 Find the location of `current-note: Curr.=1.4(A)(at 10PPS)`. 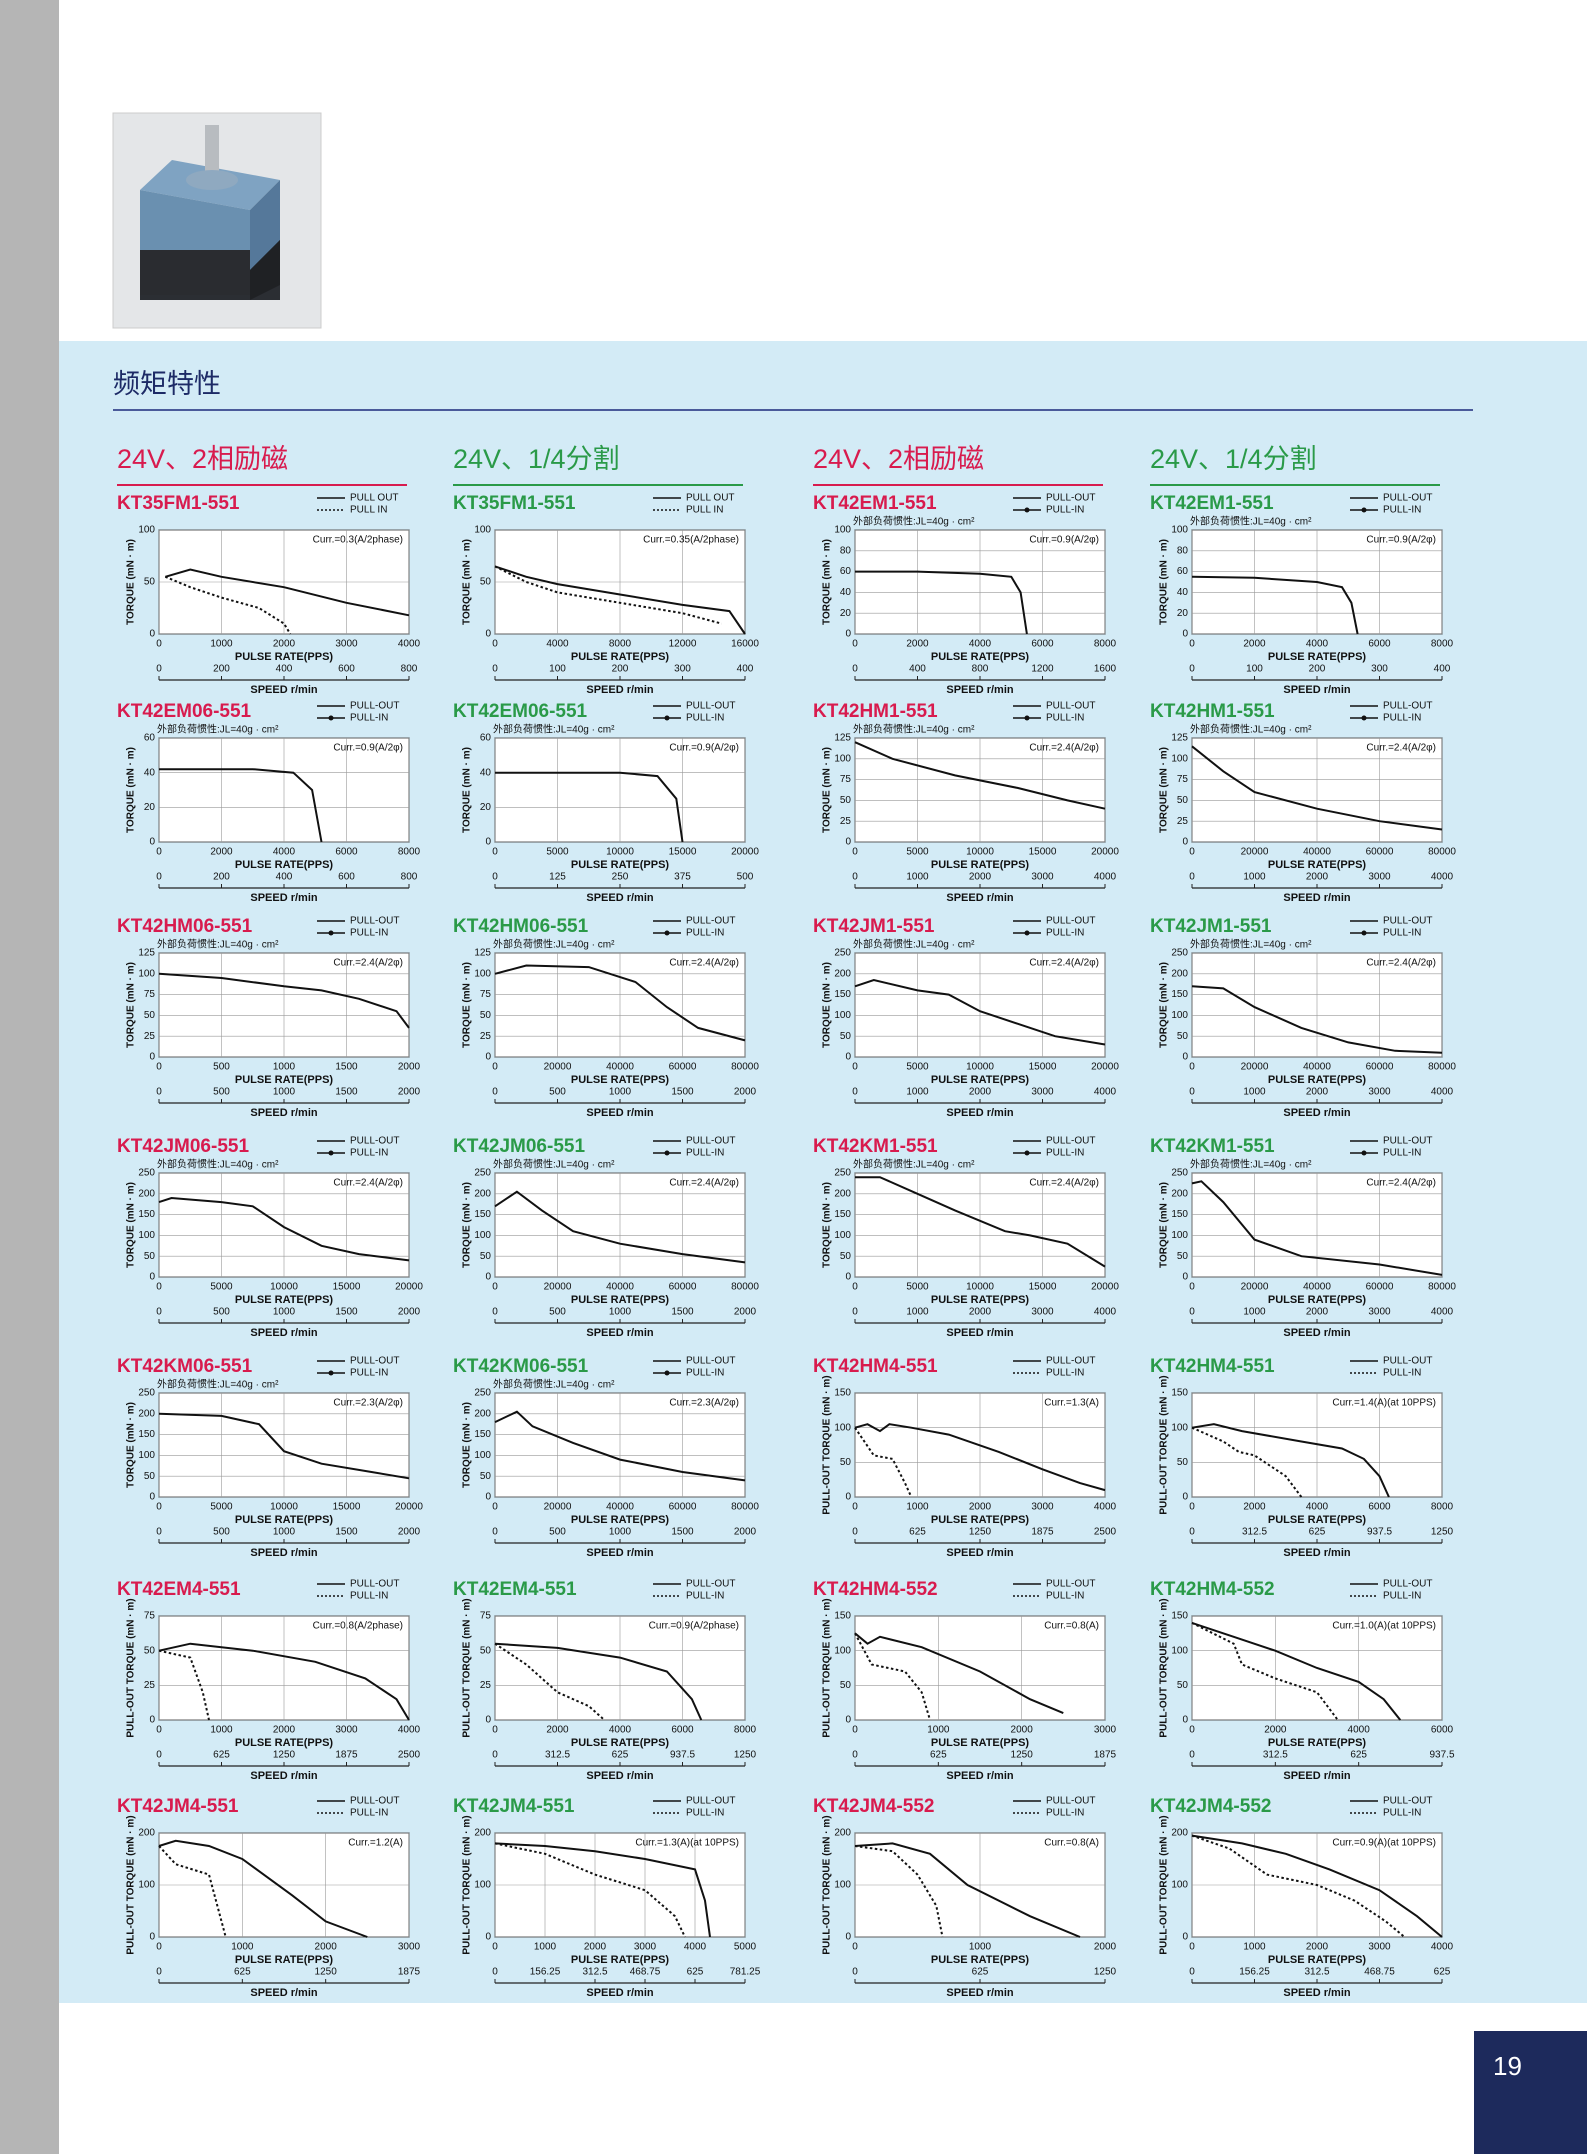

current-note: Curr.=1.4(A)(at 10PPS) is located at coordinates (1384, 1403).